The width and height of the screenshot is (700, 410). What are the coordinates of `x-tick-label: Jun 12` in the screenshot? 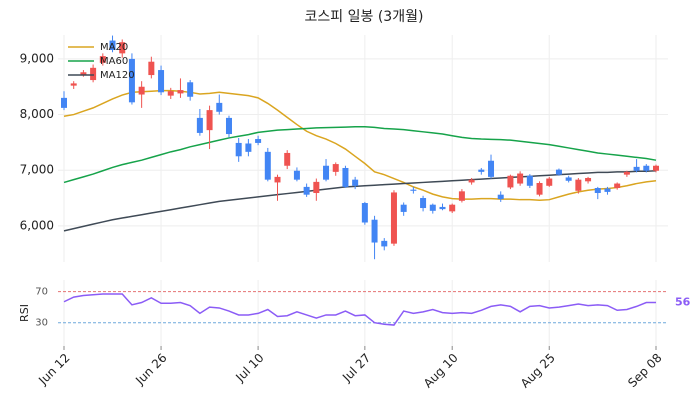 It's located at (53, 369).